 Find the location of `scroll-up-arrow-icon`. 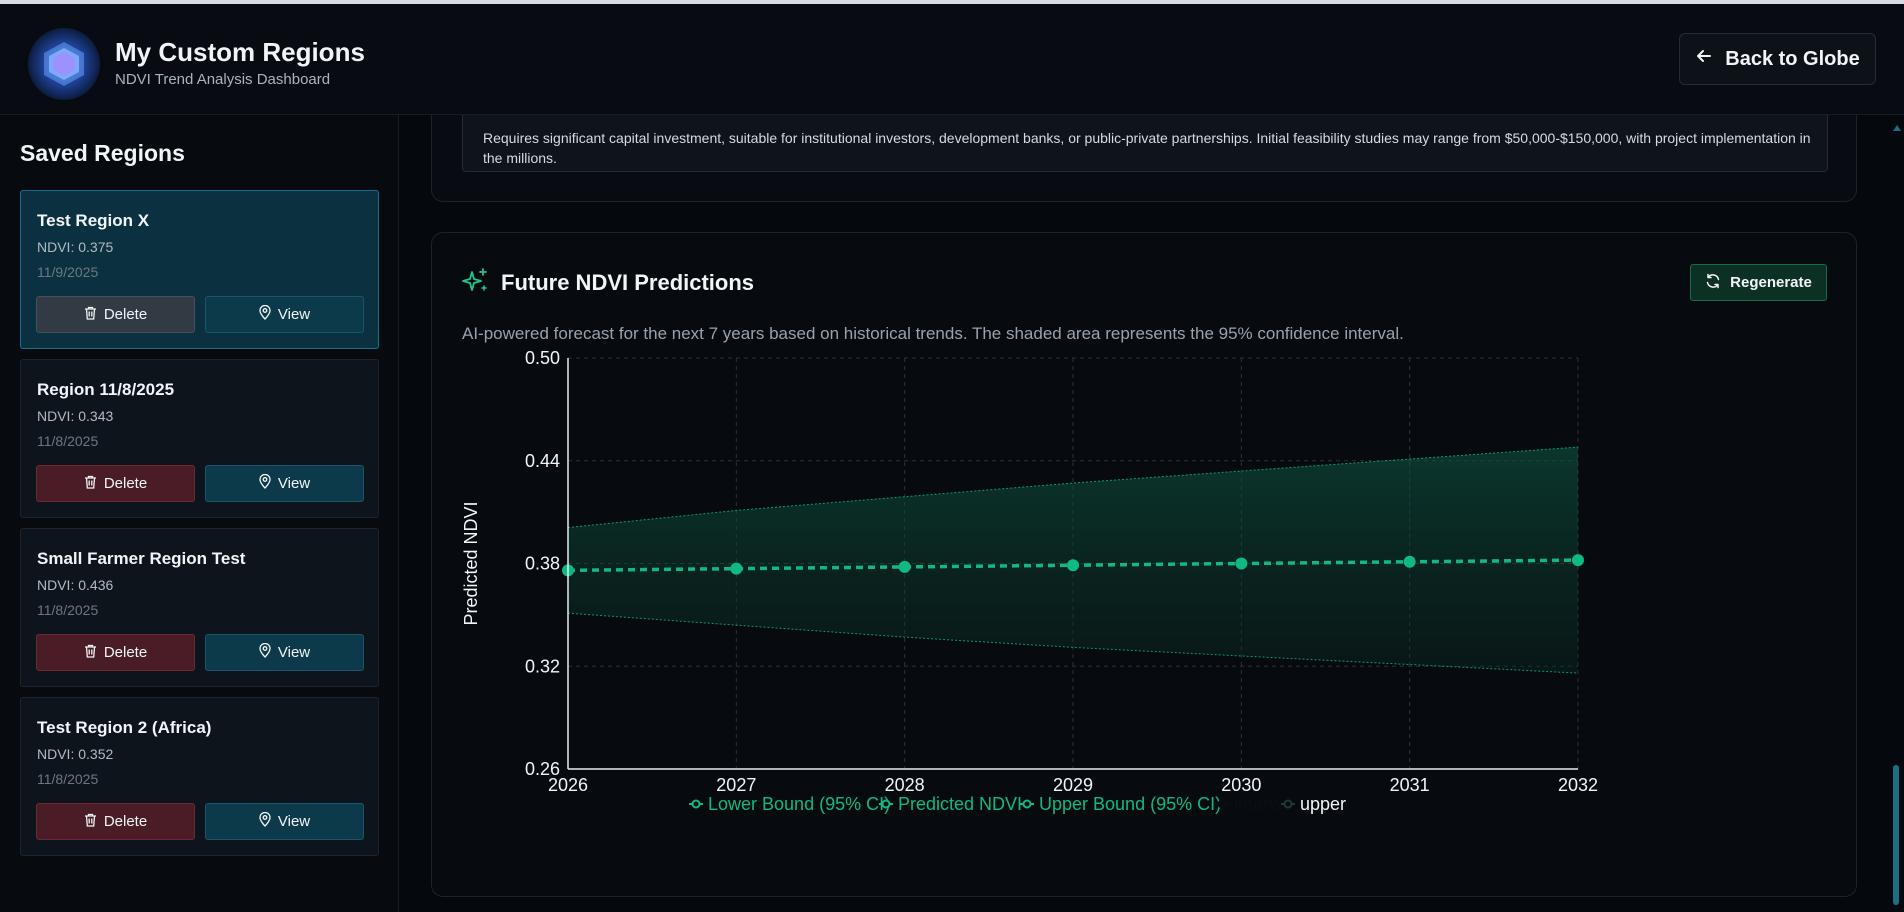

scroll-up-arrow-icon is located at coordinates (1897, 128).